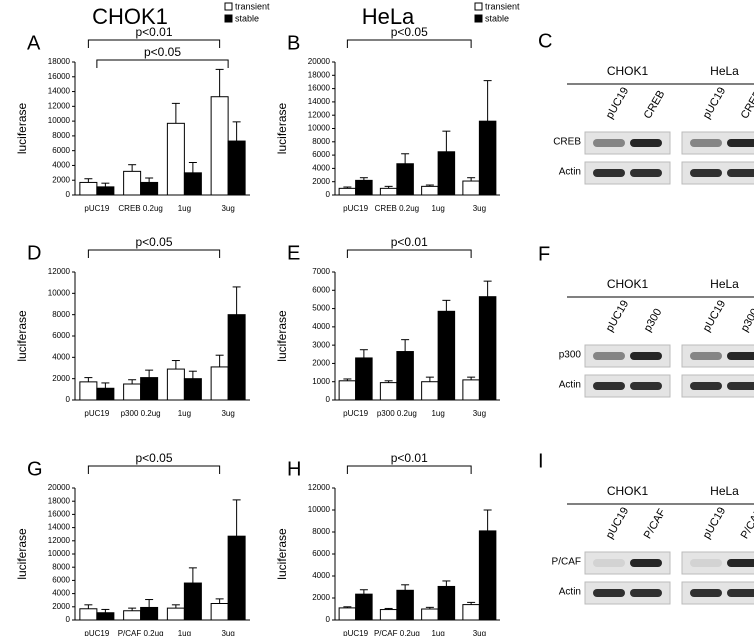 Image resolution: width=754 pixels, height=636 pixels. I want to click on y-tick-label: 10000, so click(59, 120).